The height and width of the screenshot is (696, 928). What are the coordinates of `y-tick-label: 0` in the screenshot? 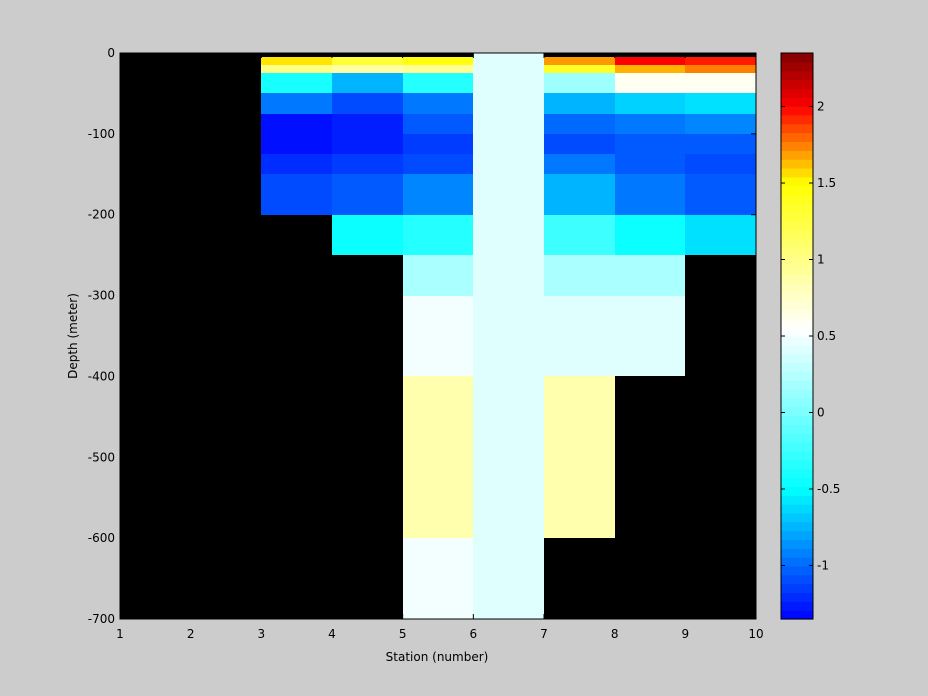 It's located at (111, 53).